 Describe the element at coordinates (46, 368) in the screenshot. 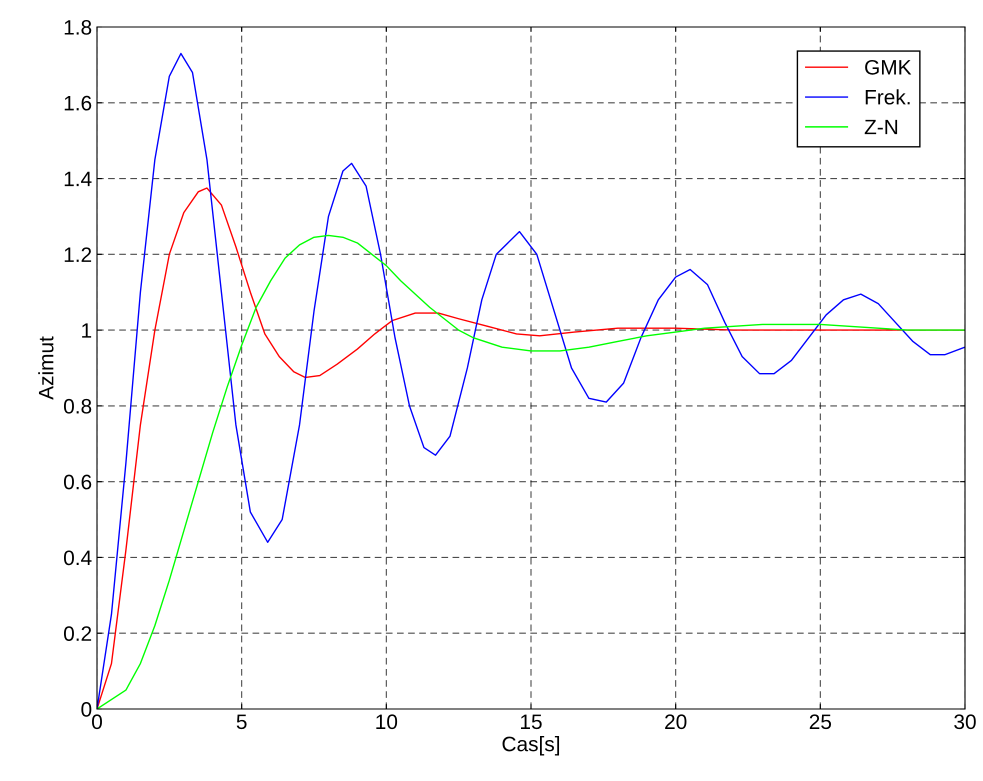

I see `y-axis-title: Azimut` at that location.